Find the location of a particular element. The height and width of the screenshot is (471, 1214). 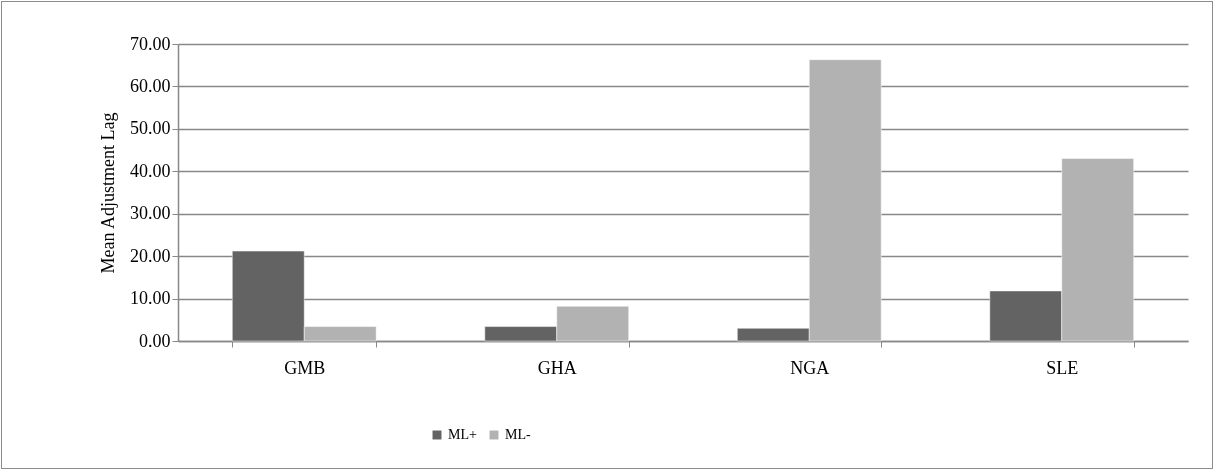

y-tick-label: 10.00 is located at coordinates (150, 298).